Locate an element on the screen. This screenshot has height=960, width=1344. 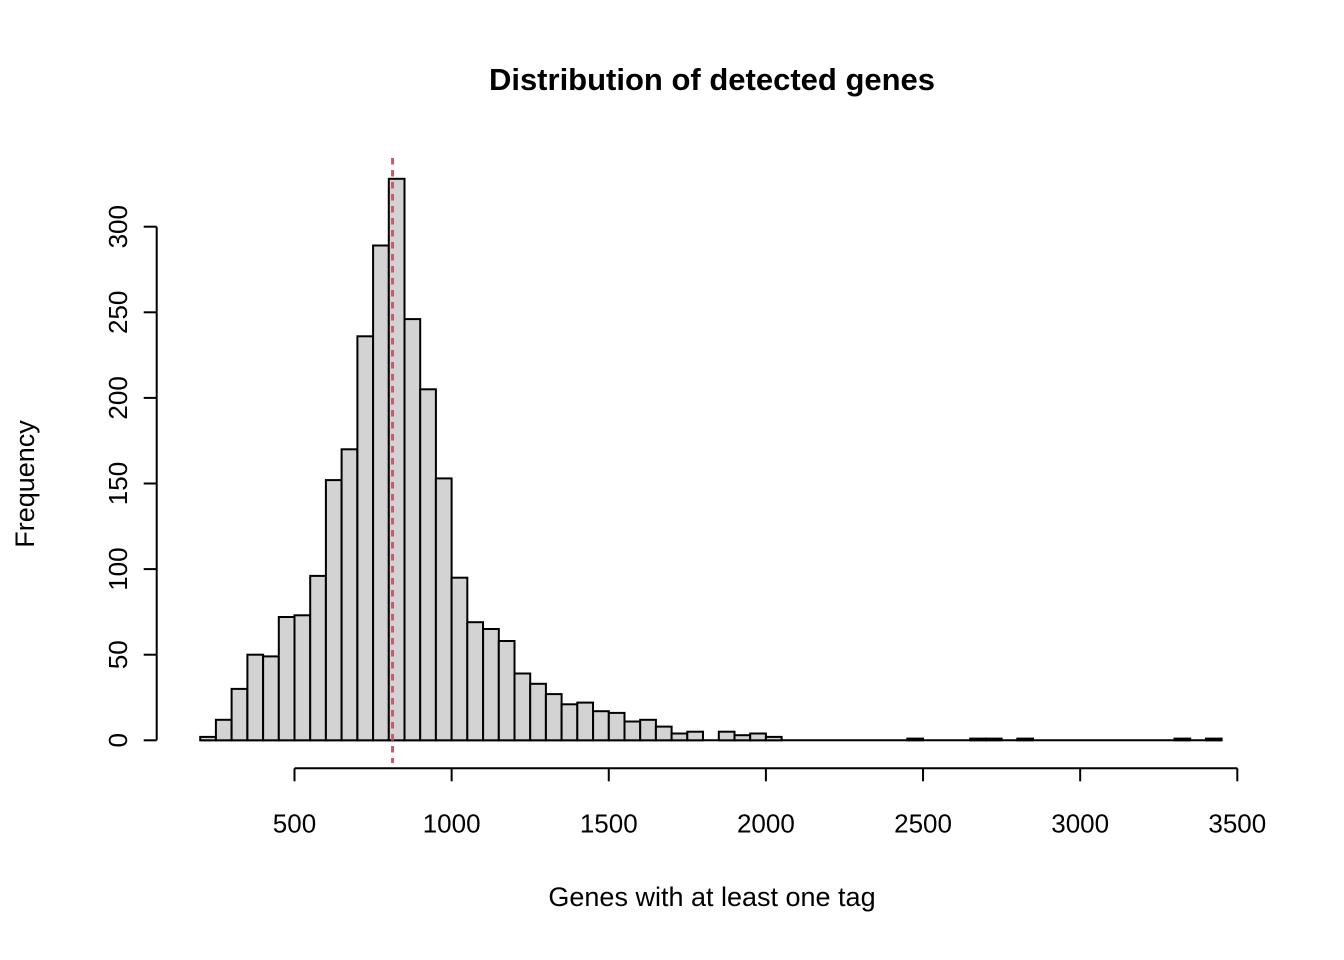
x-tick-label: 2000 is located at coordinates (766, 823).